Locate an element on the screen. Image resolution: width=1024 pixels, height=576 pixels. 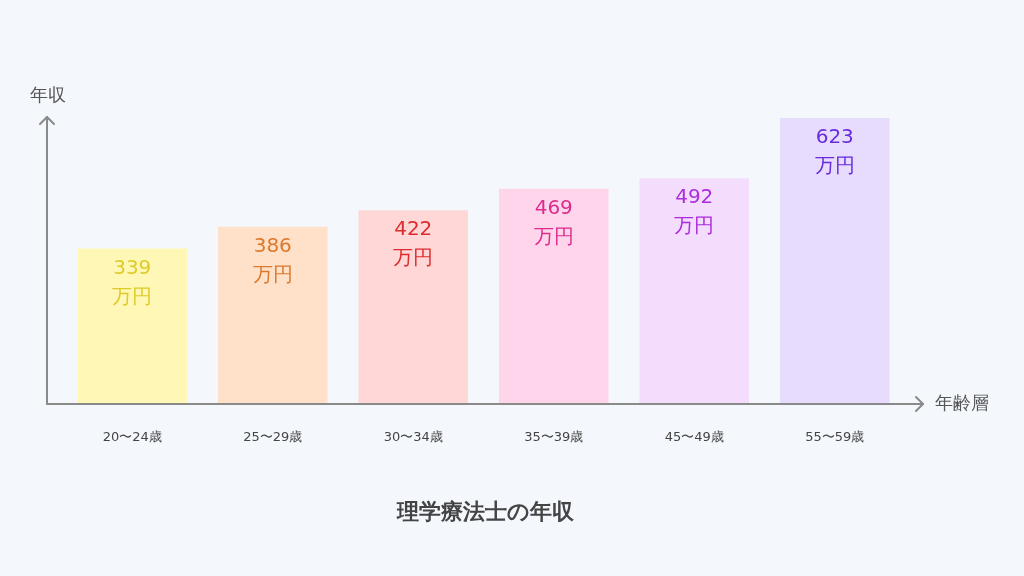
y-axis-title: 年収 is located at coordinates (48, 94).